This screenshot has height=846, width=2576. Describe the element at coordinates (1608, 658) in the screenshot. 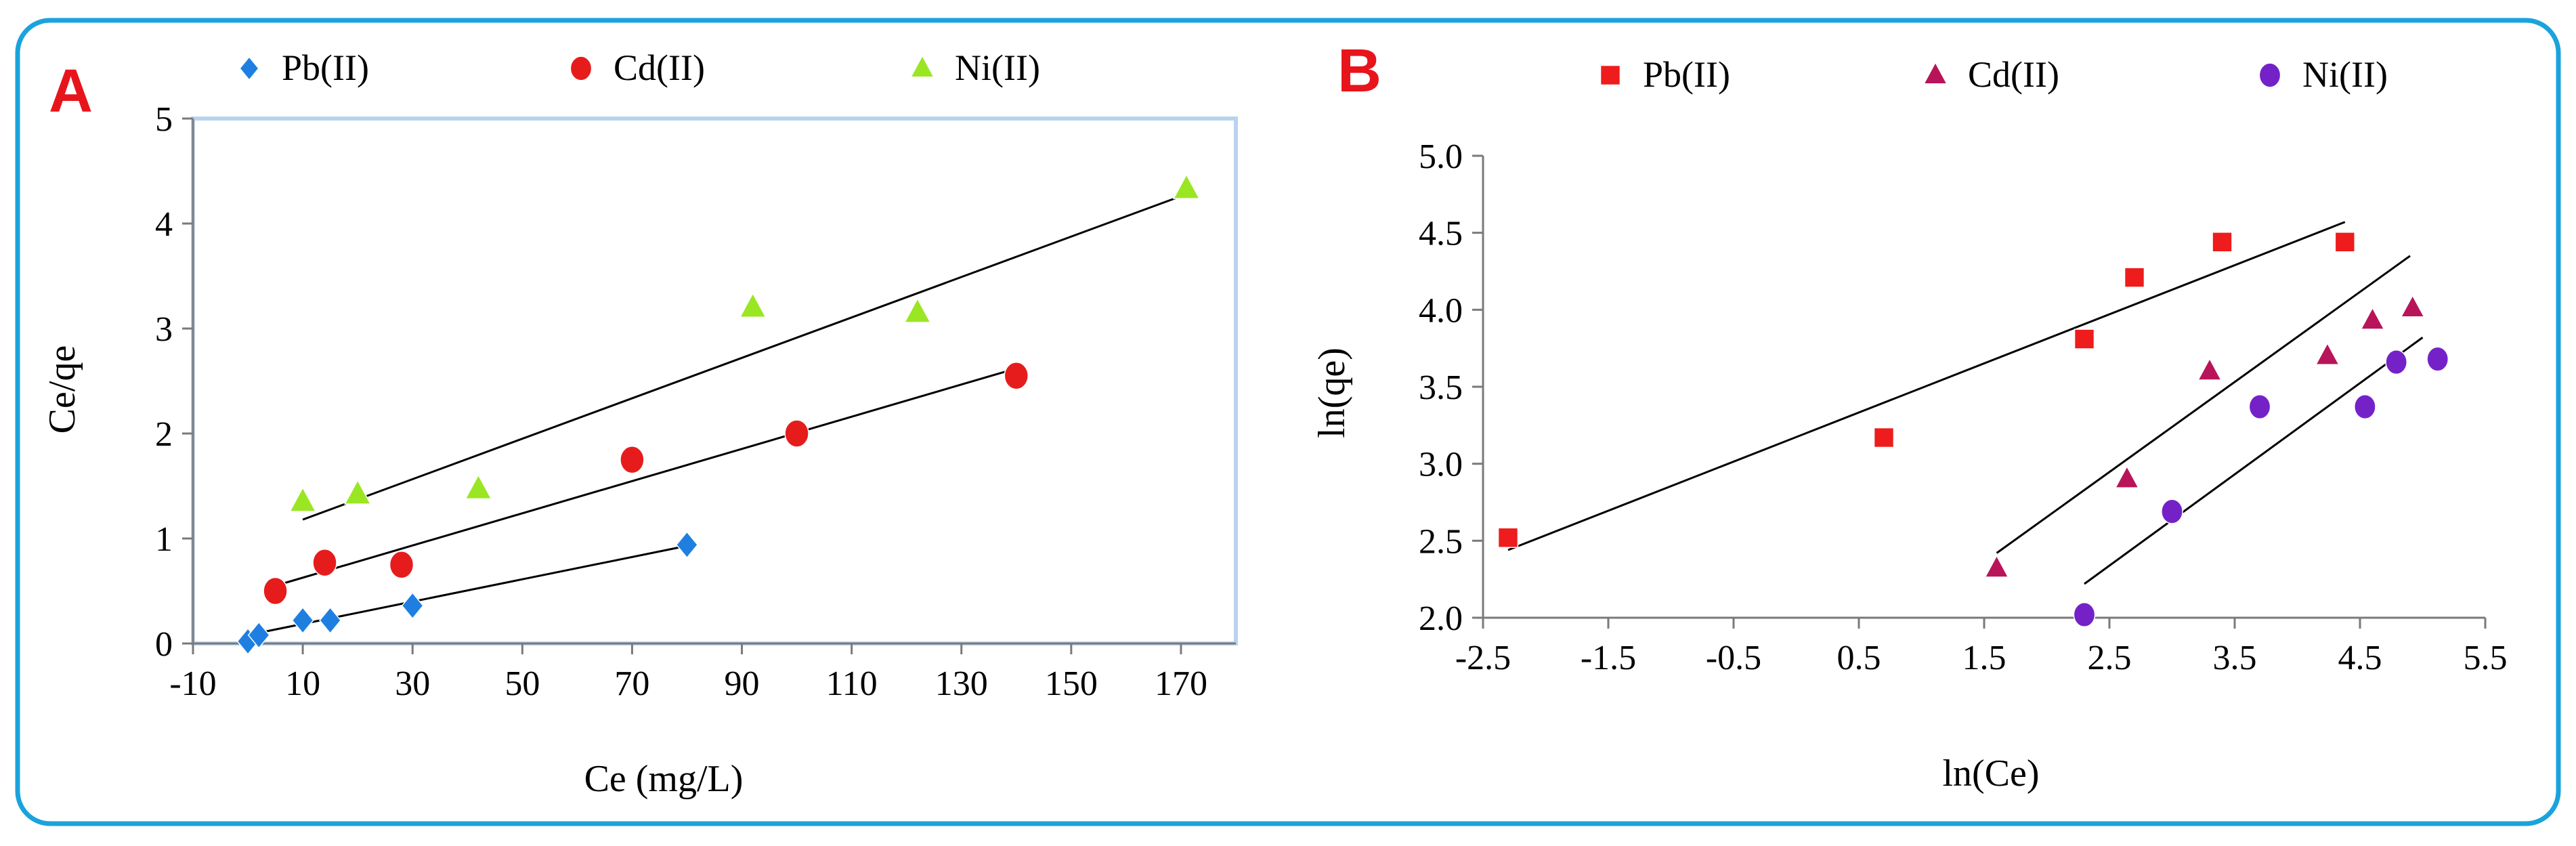

I see `x-tick-label: -1.5` at that location.